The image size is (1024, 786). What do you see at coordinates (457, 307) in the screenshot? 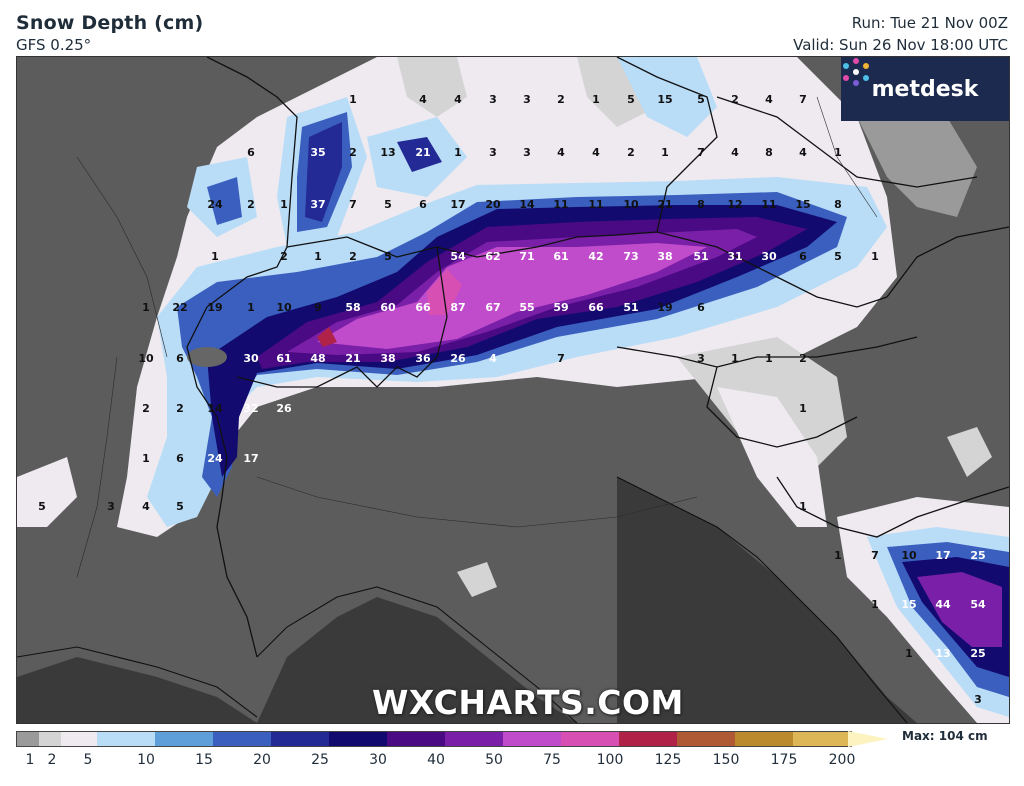
I see `snow-depth-value: 87` at bounding box center [457, 307].